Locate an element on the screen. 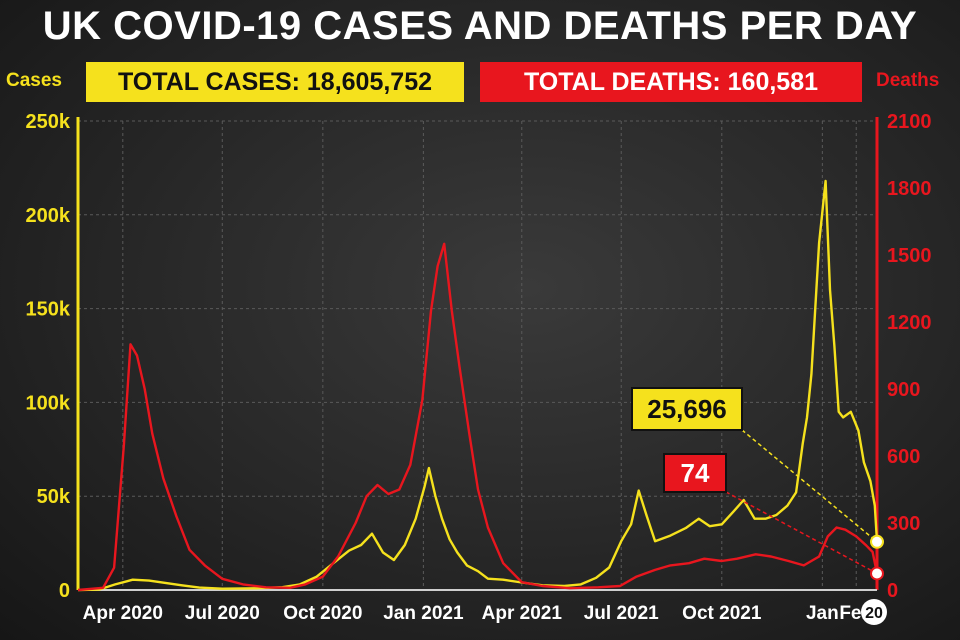 Image resolution: width=960 pixels, height=640 pixels. x-tick-label: Jan is located at coordinates (822, 613).